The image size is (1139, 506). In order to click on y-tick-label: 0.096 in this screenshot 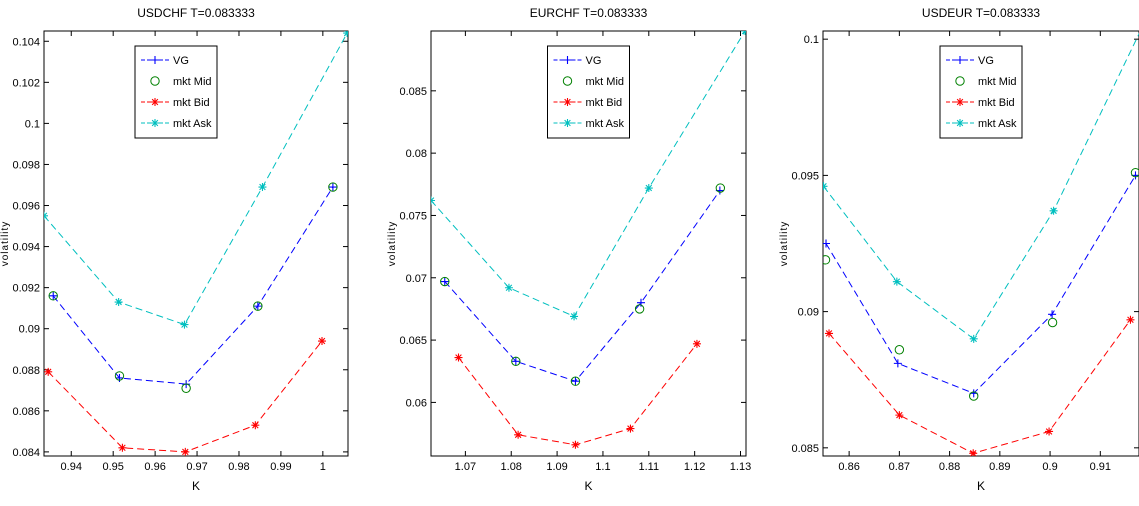, I will do `click(26, 207)`.